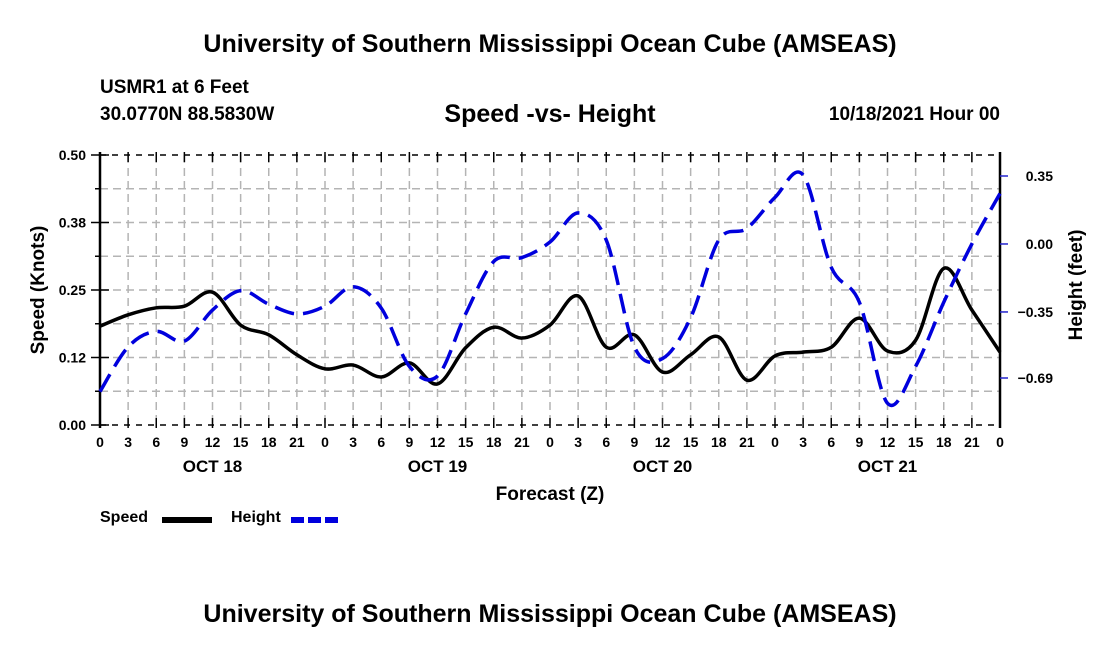 This screenshot has width=1100, height=650. Describe the element at coordinates (124, 517) in the screenshot. I see `legend-speed-label: Speed` at that location.